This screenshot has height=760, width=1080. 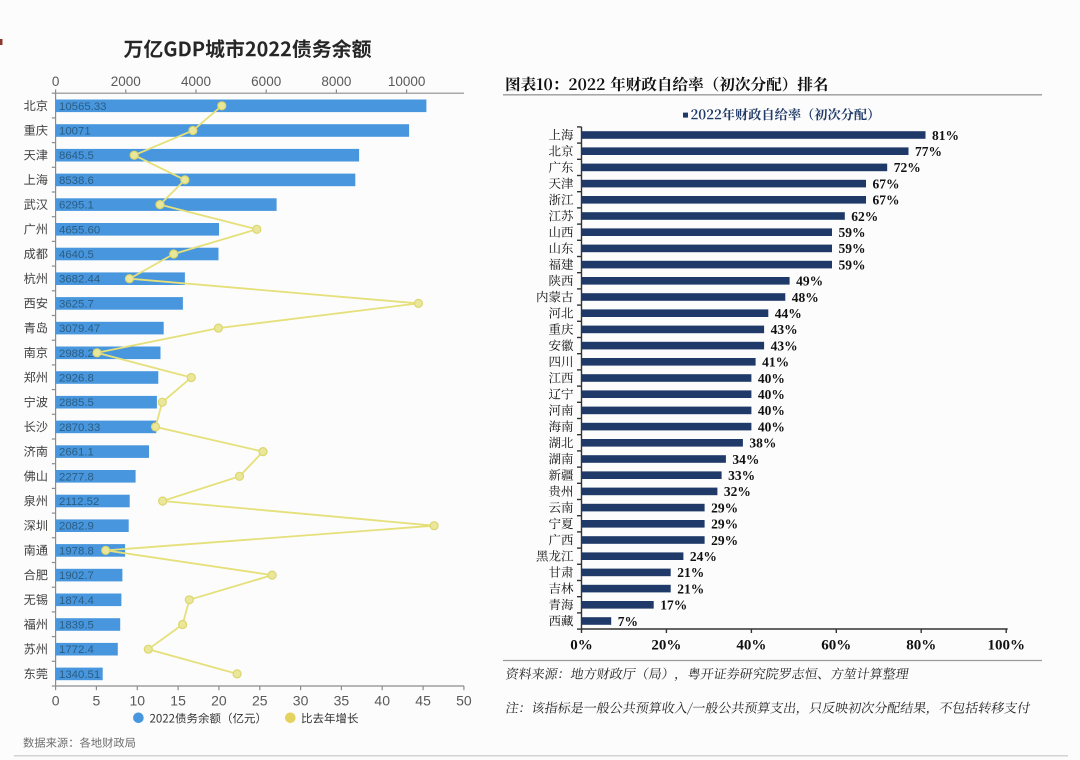 I want to click on svg-text: 8538.6, so click(x=76, y=181).